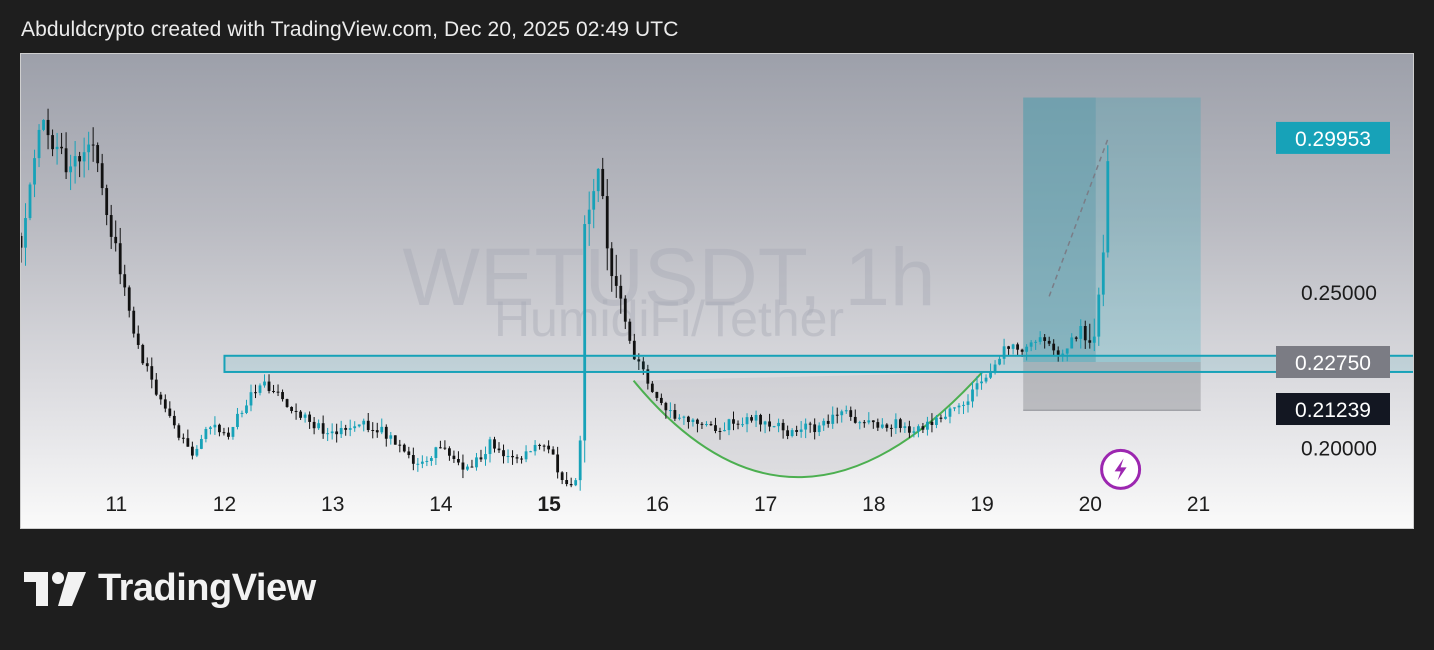 The width and height of the screenshot is (1434, 650). Describe the element at coordinates (808, 425) in the screenshot. I see `cup-fill` at that location.